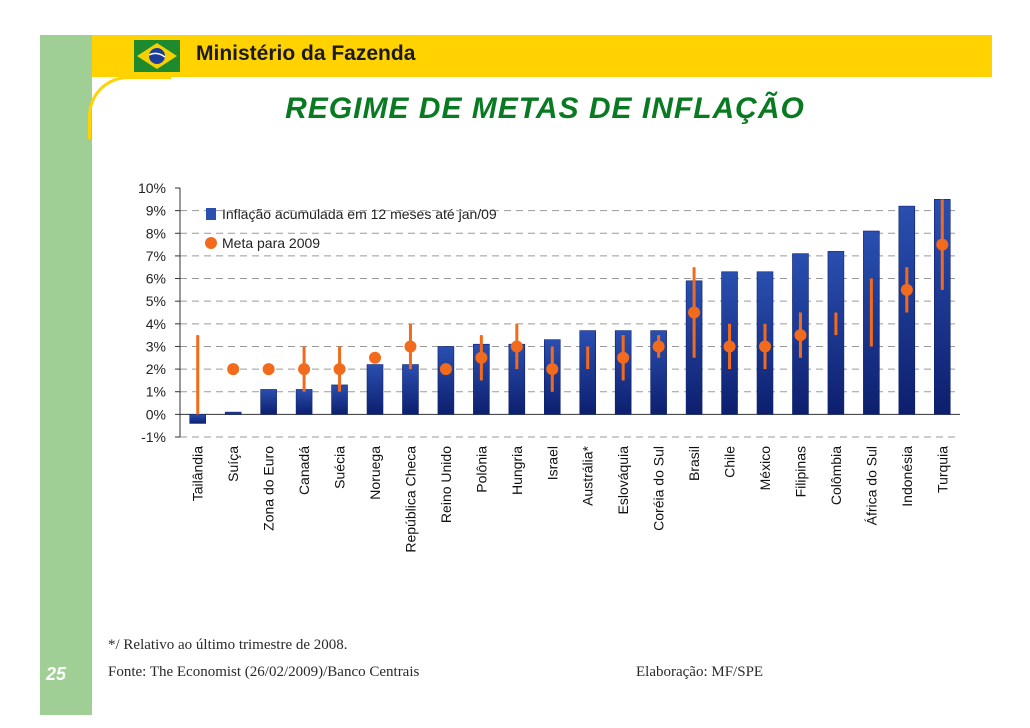 This screenshot has width=1030, height=728. Describe the element at coordinates (198, 473) in the screenshot. I see `x-tick-label: Tailândia` at that location.